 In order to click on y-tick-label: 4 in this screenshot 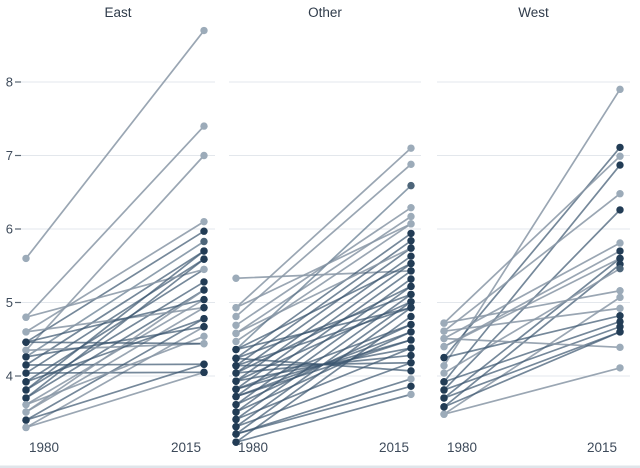, I will do `click(9, 376)`.